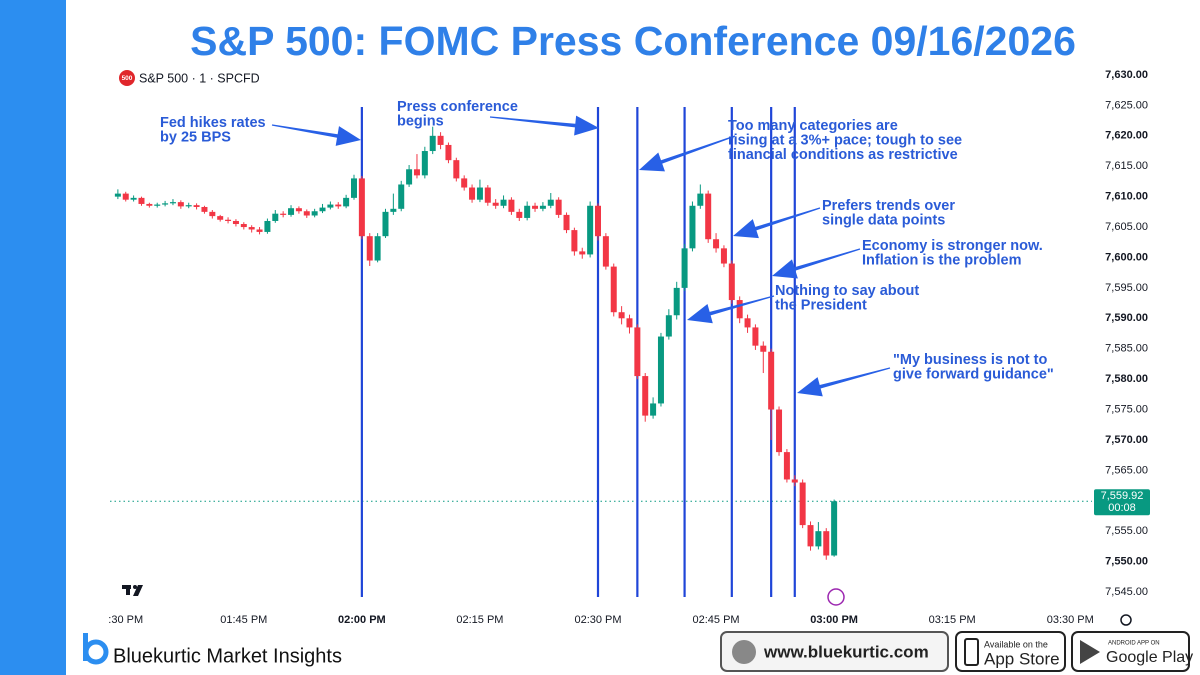  Describe the element at coordinates (457, 107) in the screenshot. I see `annotation-text: Press conference` at that location.